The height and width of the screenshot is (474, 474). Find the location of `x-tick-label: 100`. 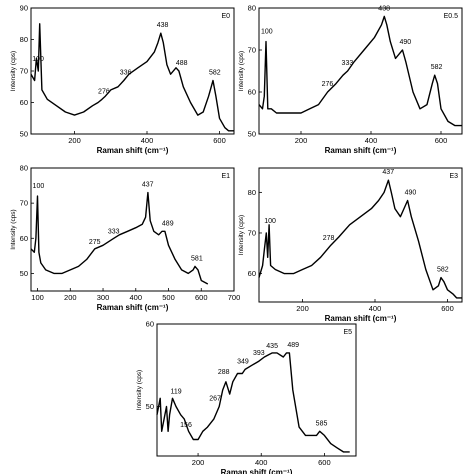

x-tick-label: 100 is located at coordinates (37, 297).